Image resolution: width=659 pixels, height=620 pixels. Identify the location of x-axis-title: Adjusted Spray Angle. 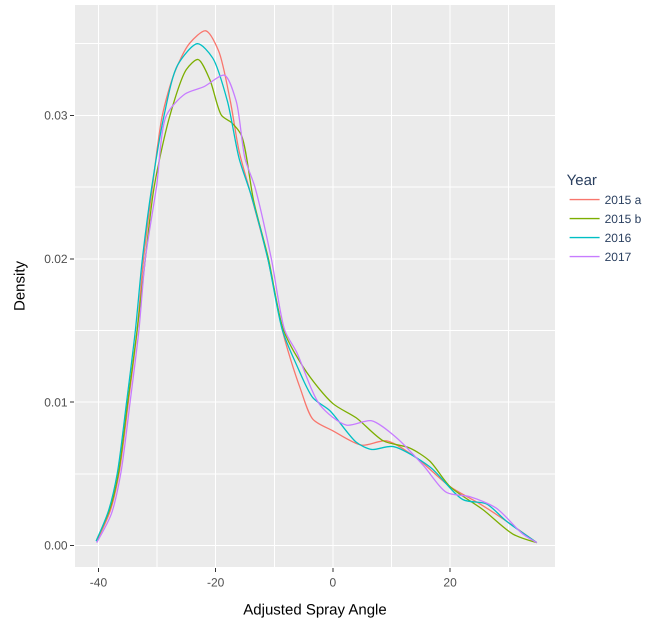
(315, 609).